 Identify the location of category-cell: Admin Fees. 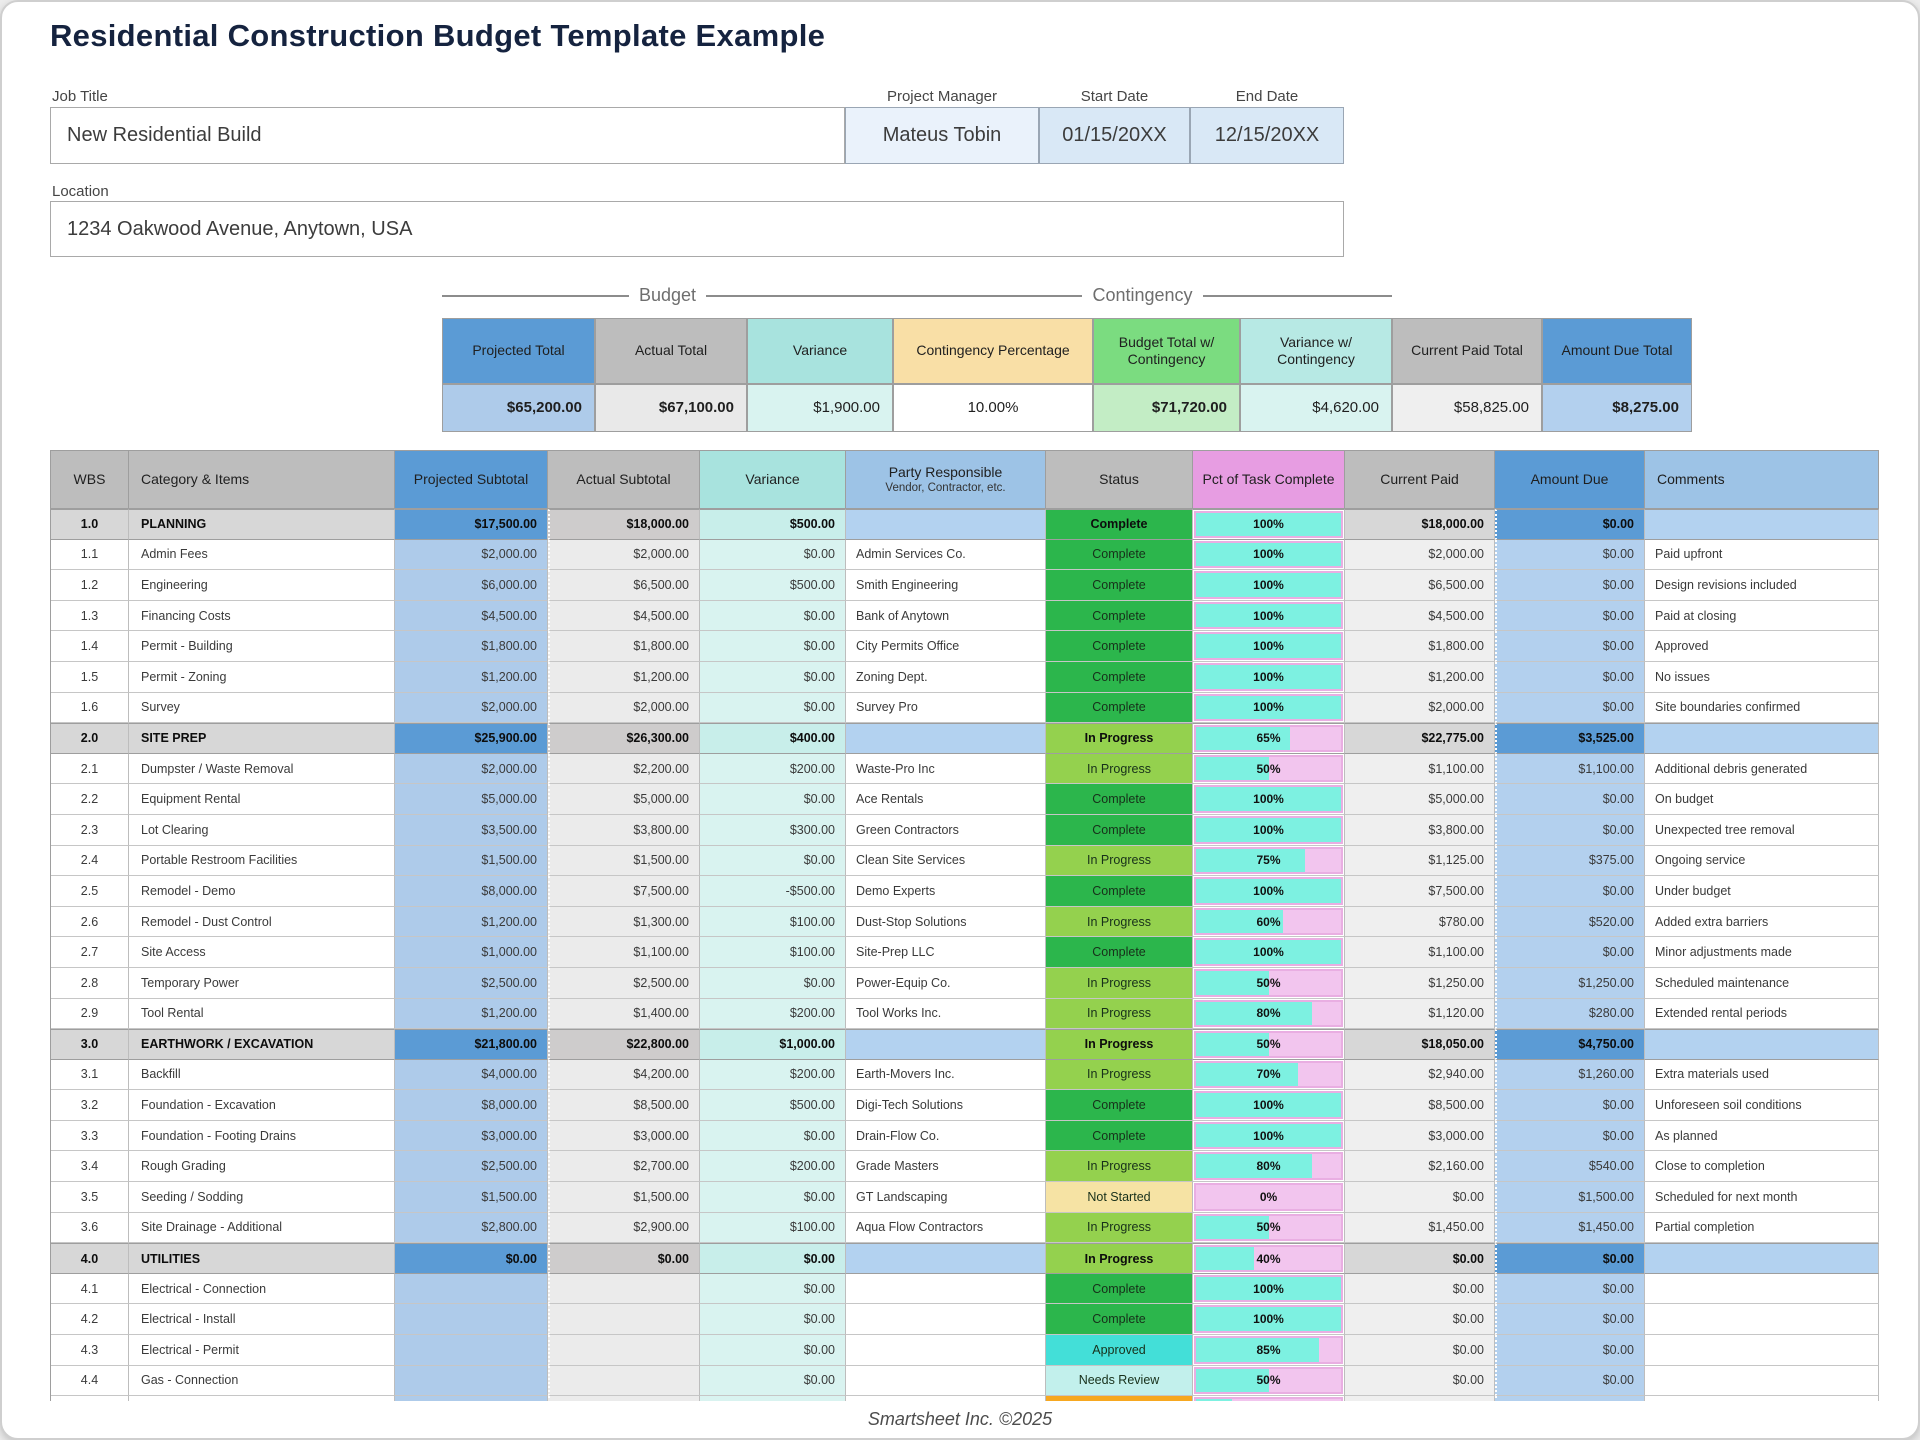
(262, 555).